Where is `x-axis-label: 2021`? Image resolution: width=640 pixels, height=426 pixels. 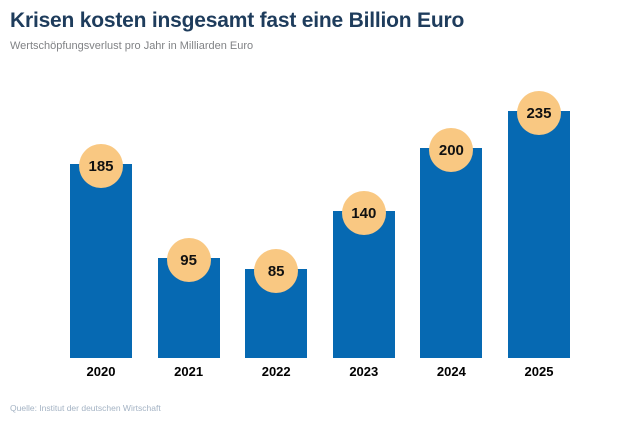
x-axis-label: 2021 is located at coordinates (189, 371).